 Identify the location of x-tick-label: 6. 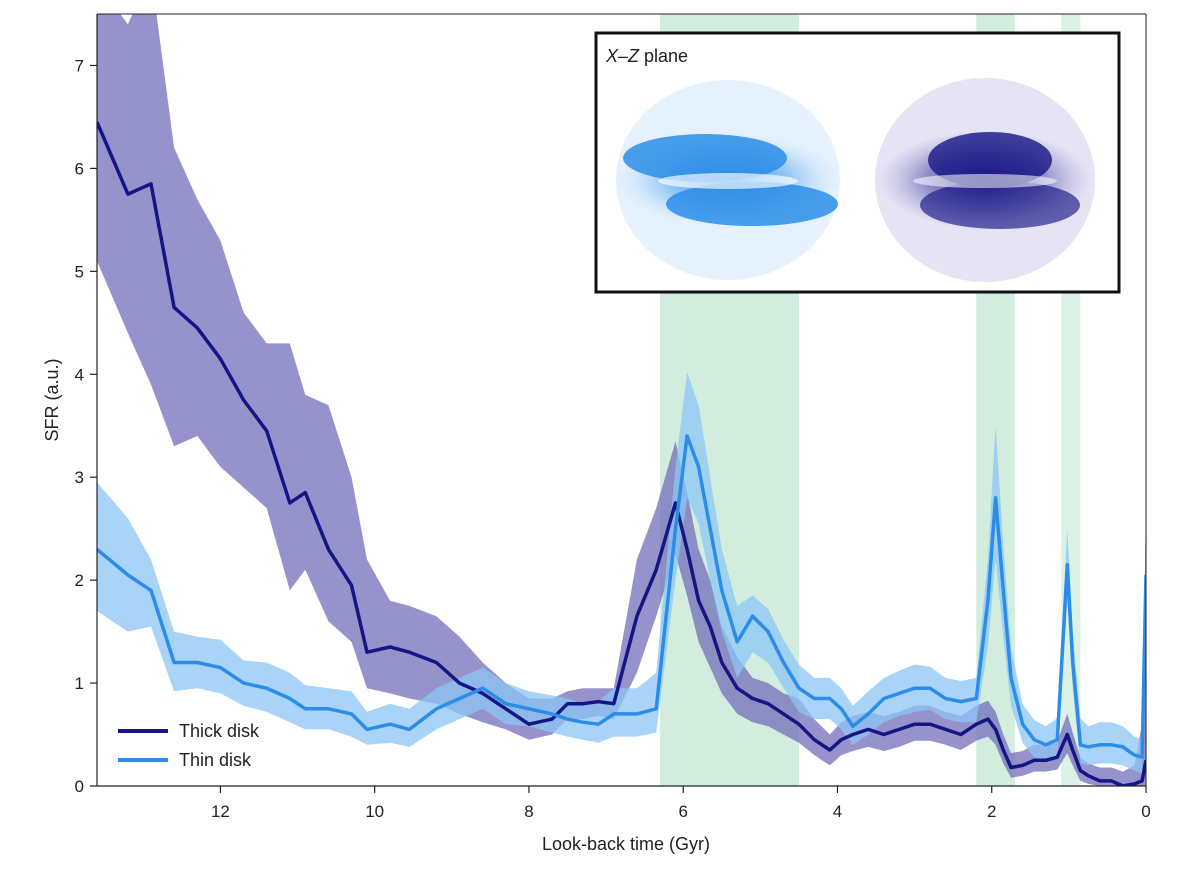
(682, 811).